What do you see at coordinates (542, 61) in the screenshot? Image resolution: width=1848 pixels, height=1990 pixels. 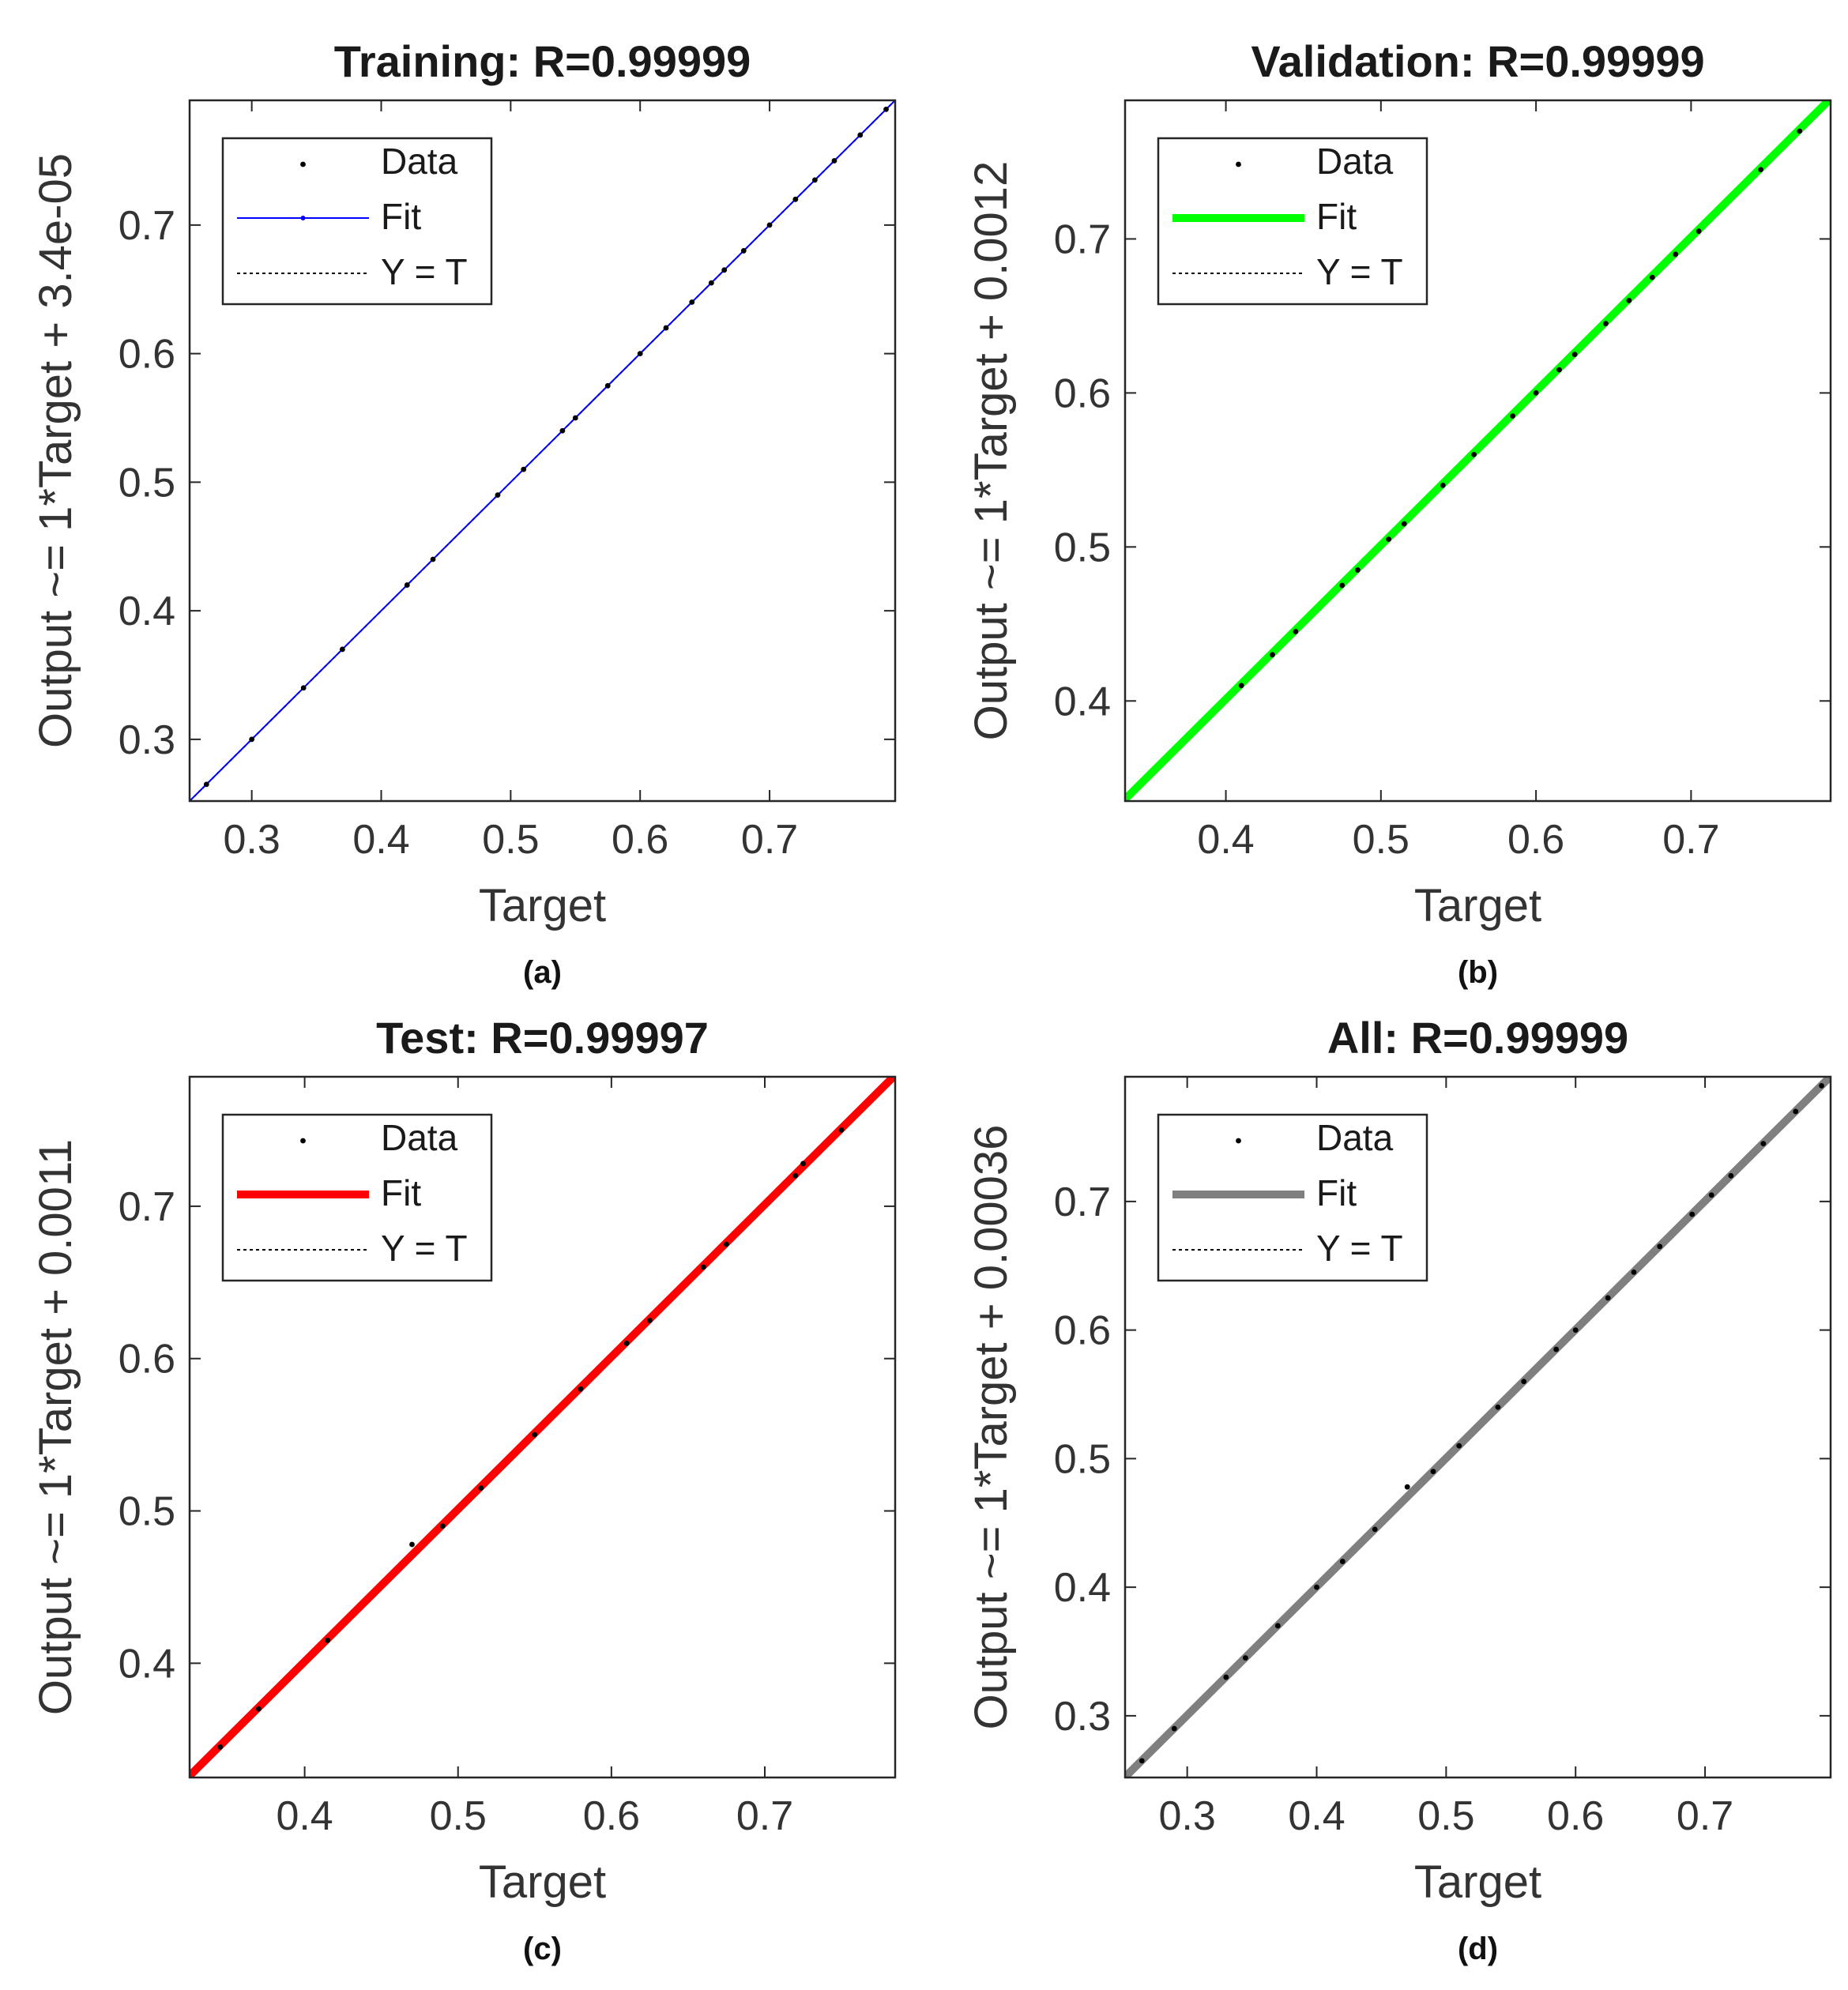 I see `panel-title: Training: R=0.99999` at bounding box center [542, 61].